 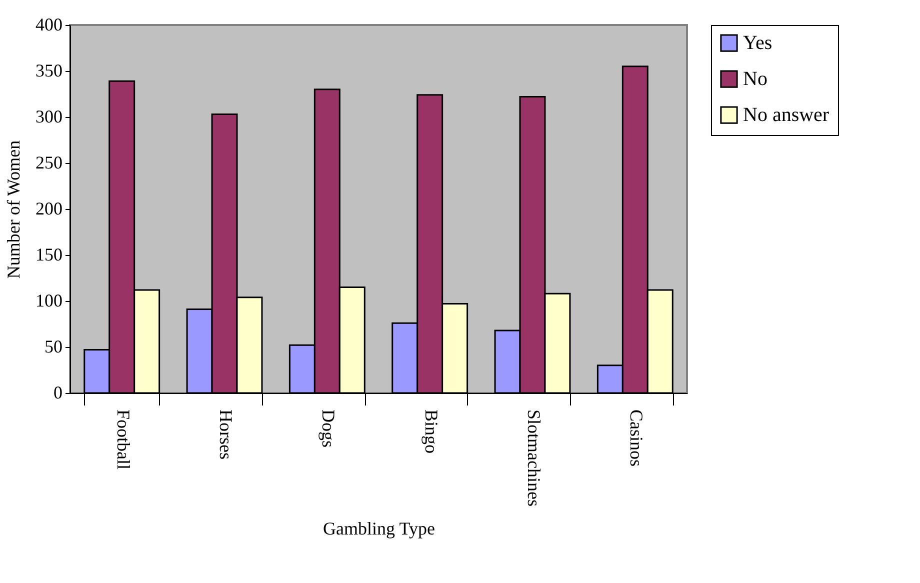 I want to click on y-tick-label: 200, so click(x=49, y=208).